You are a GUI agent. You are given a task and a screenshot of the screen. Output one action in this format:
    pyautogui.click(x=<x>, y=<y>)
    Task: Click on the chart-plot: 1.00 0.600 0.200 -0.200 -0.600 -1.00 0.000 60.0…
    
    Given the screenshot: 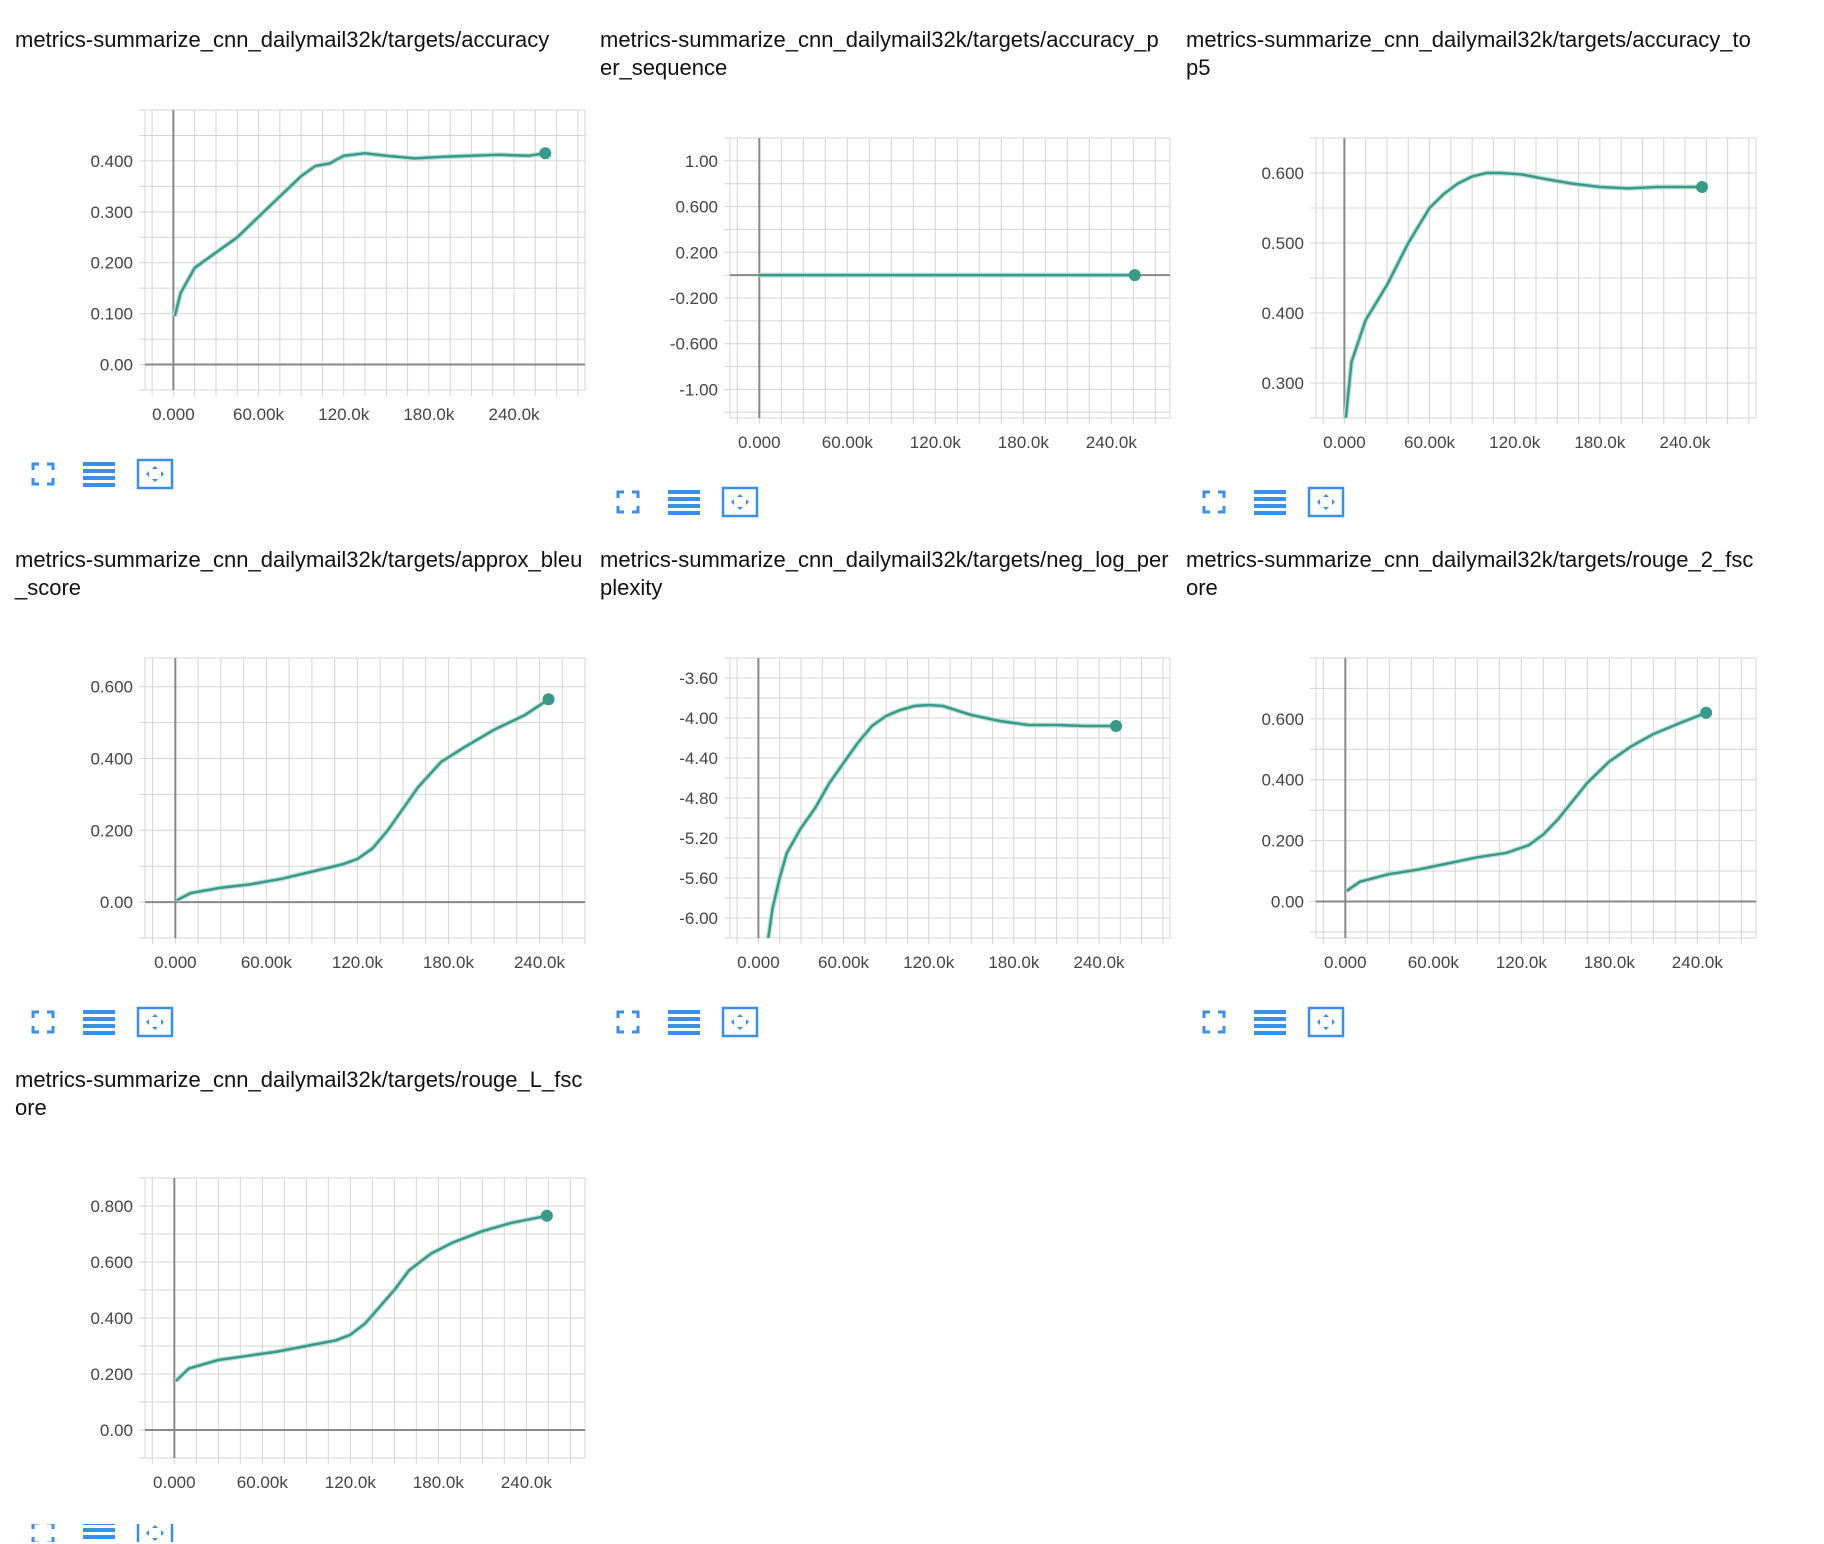 What is the action you would take?
    pyautogui.click(x=905, y=308)
    